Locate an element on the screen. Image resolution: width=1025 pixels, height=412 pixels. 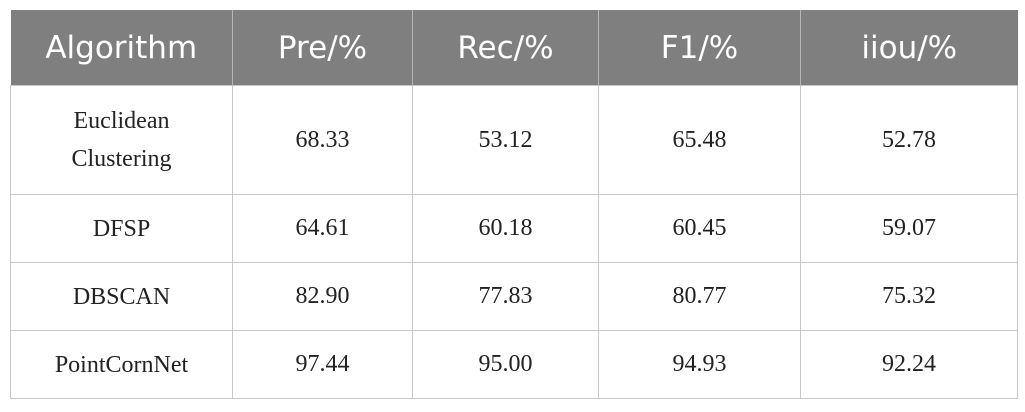
cell-text: 75.32 is located at coordinates (909, 296).